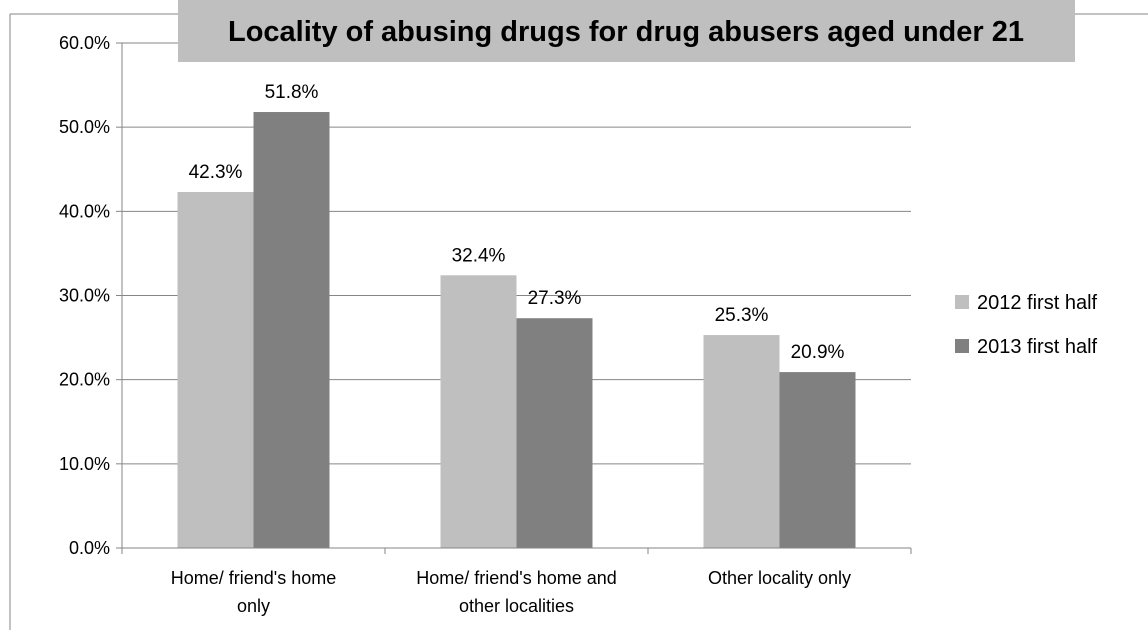 This screenshot has width=1148, height=635. Describe the element at coordinates (742, 315) in the screenshot. I see `data-label: 25.3%` at that location.